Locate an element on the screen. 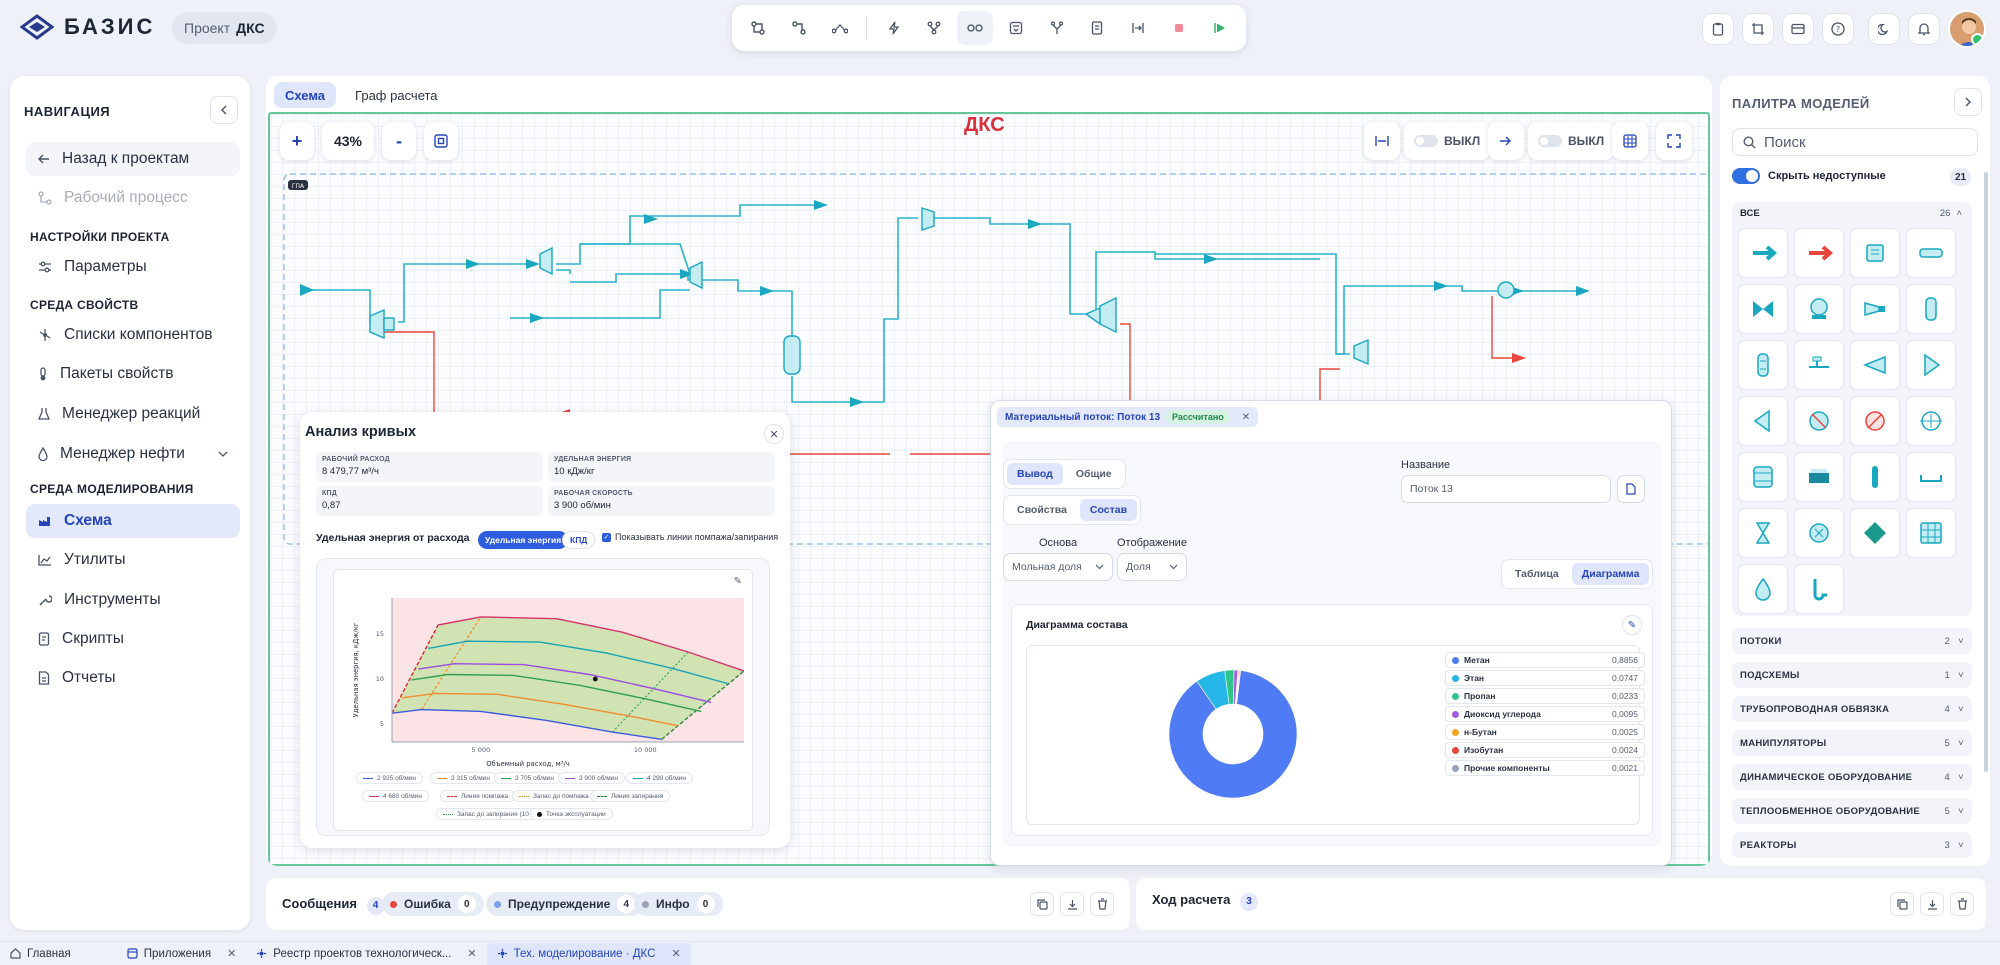  efficiency-mode-button: КПД is located at coordinates (579, 540).